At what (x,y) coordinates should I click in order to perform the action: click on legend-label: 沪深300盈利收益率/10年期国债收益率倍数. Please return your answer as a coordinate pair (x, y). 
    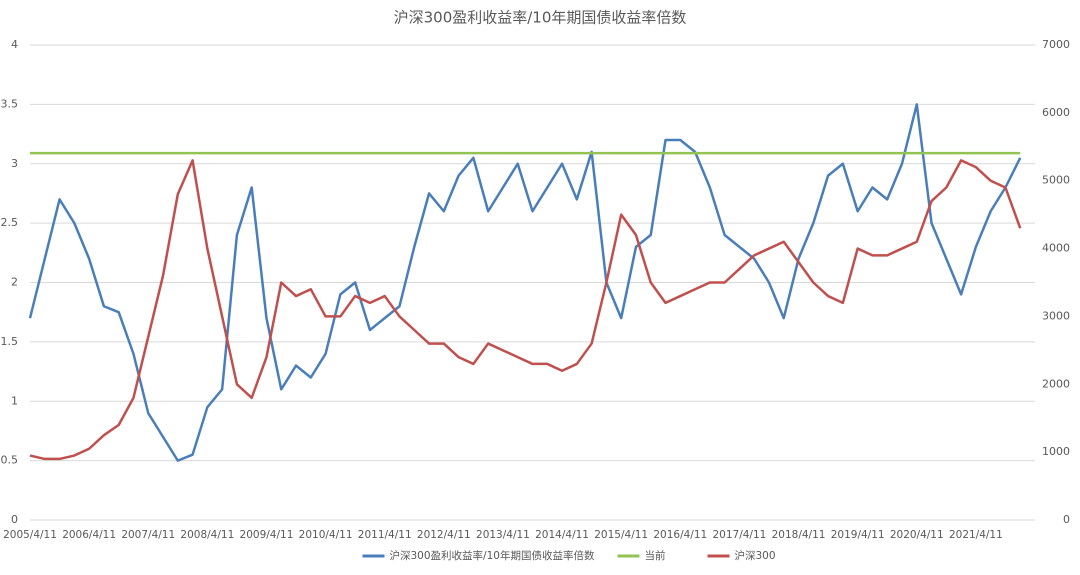
    Looking at the image, I should click on (492, 555).